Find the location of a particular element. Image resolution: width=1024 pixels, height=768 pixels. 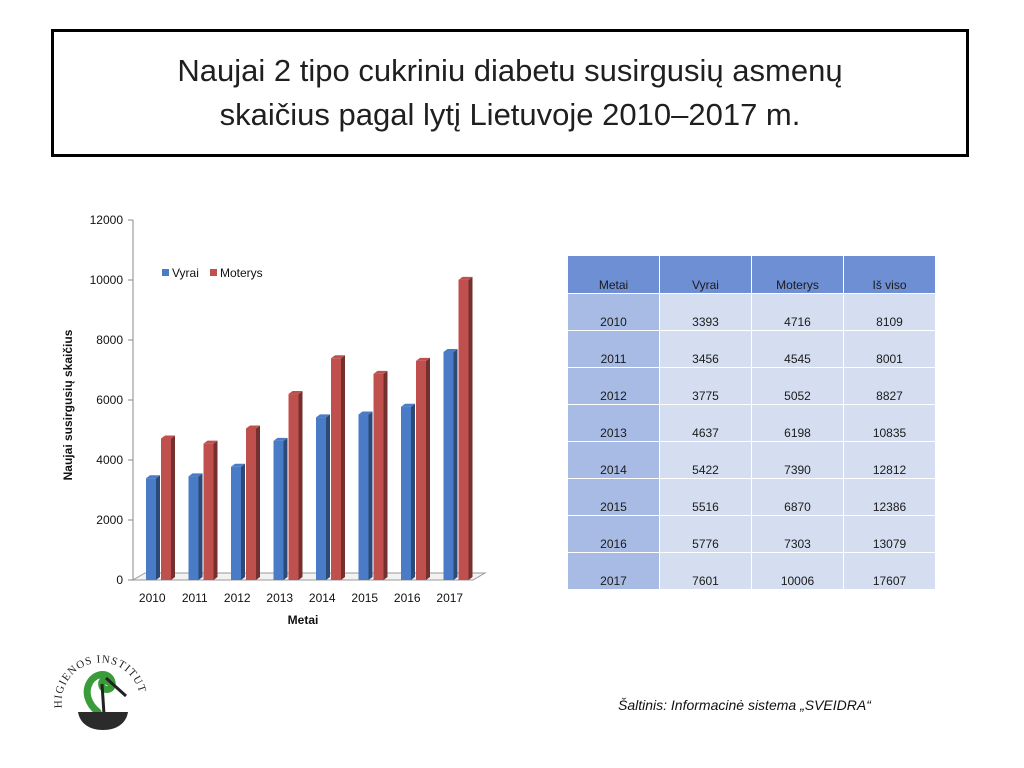

x-tick-label: 2016 is located at coordinates (407, 598).